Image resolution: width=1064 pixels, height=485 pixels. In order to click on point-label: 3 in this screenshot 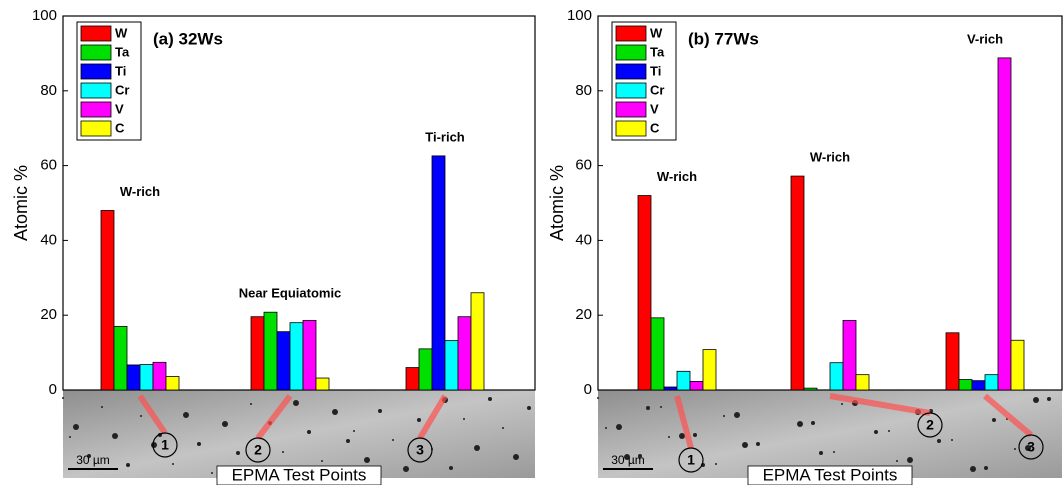, I will do `click(420, 450)`.